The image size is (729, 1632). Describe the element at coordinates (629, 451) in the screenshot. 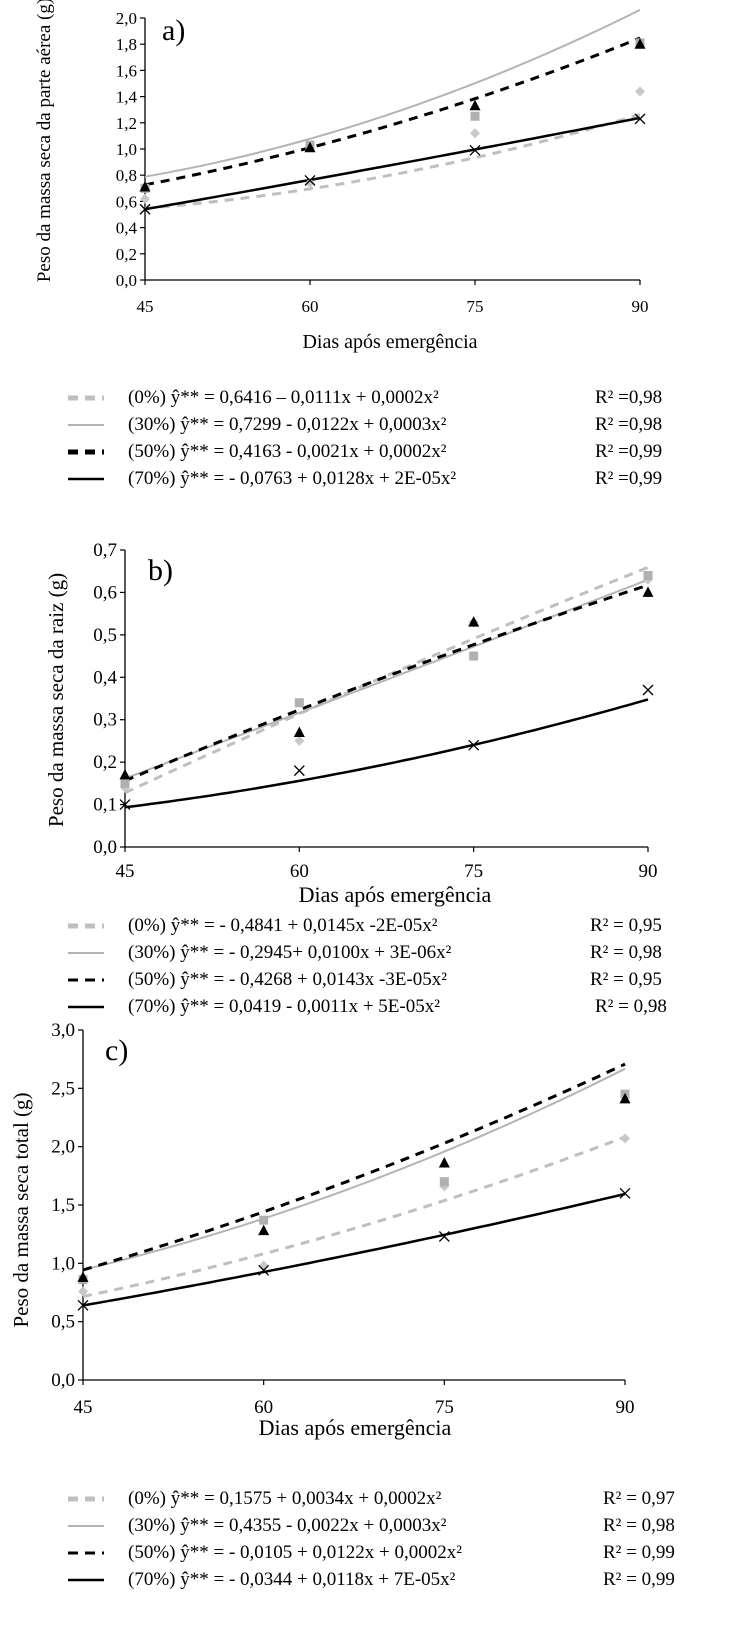

I see `legend-a-r2-2: R² =0,99` at that location.